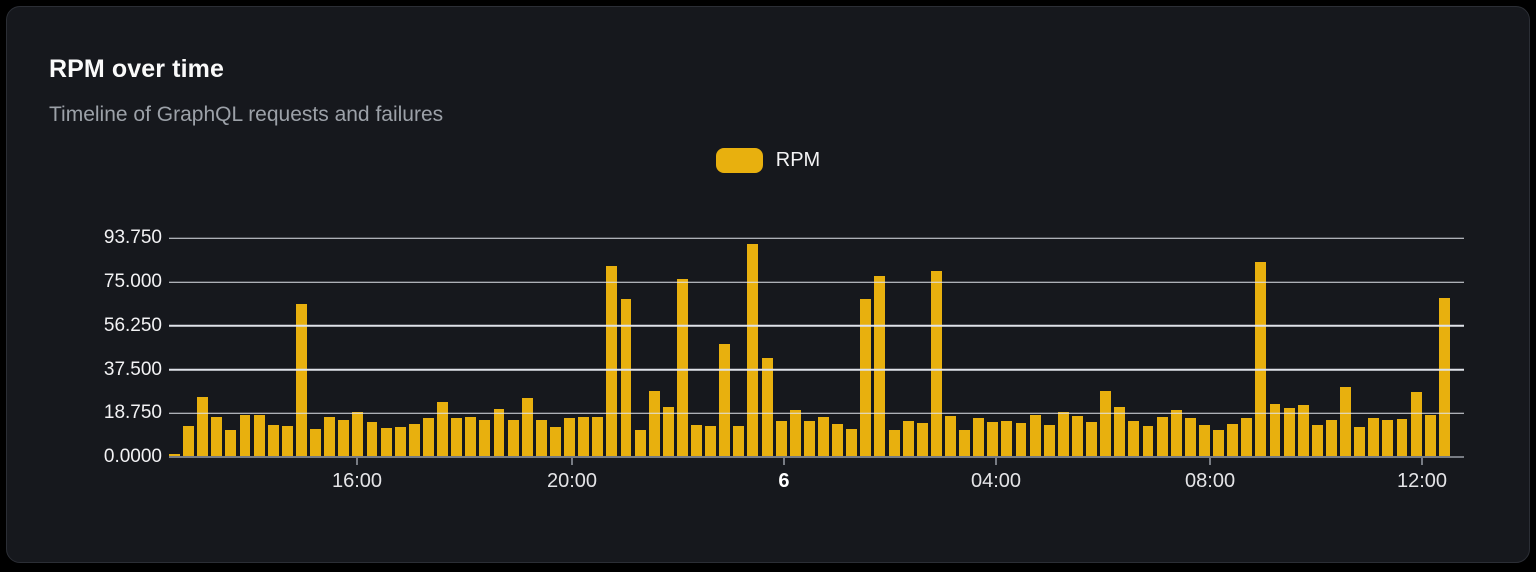  I want to click on legend-item-rpm: RPM, so click(767, 160).